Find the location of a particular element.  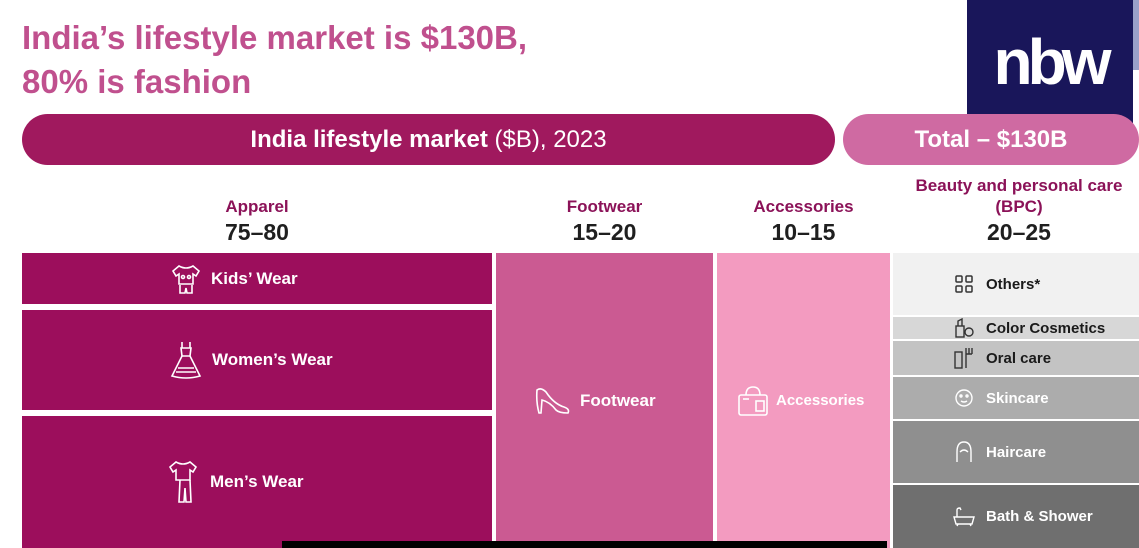

category-footwear: Footwear 15–20 is located at coordinates (604, 221).